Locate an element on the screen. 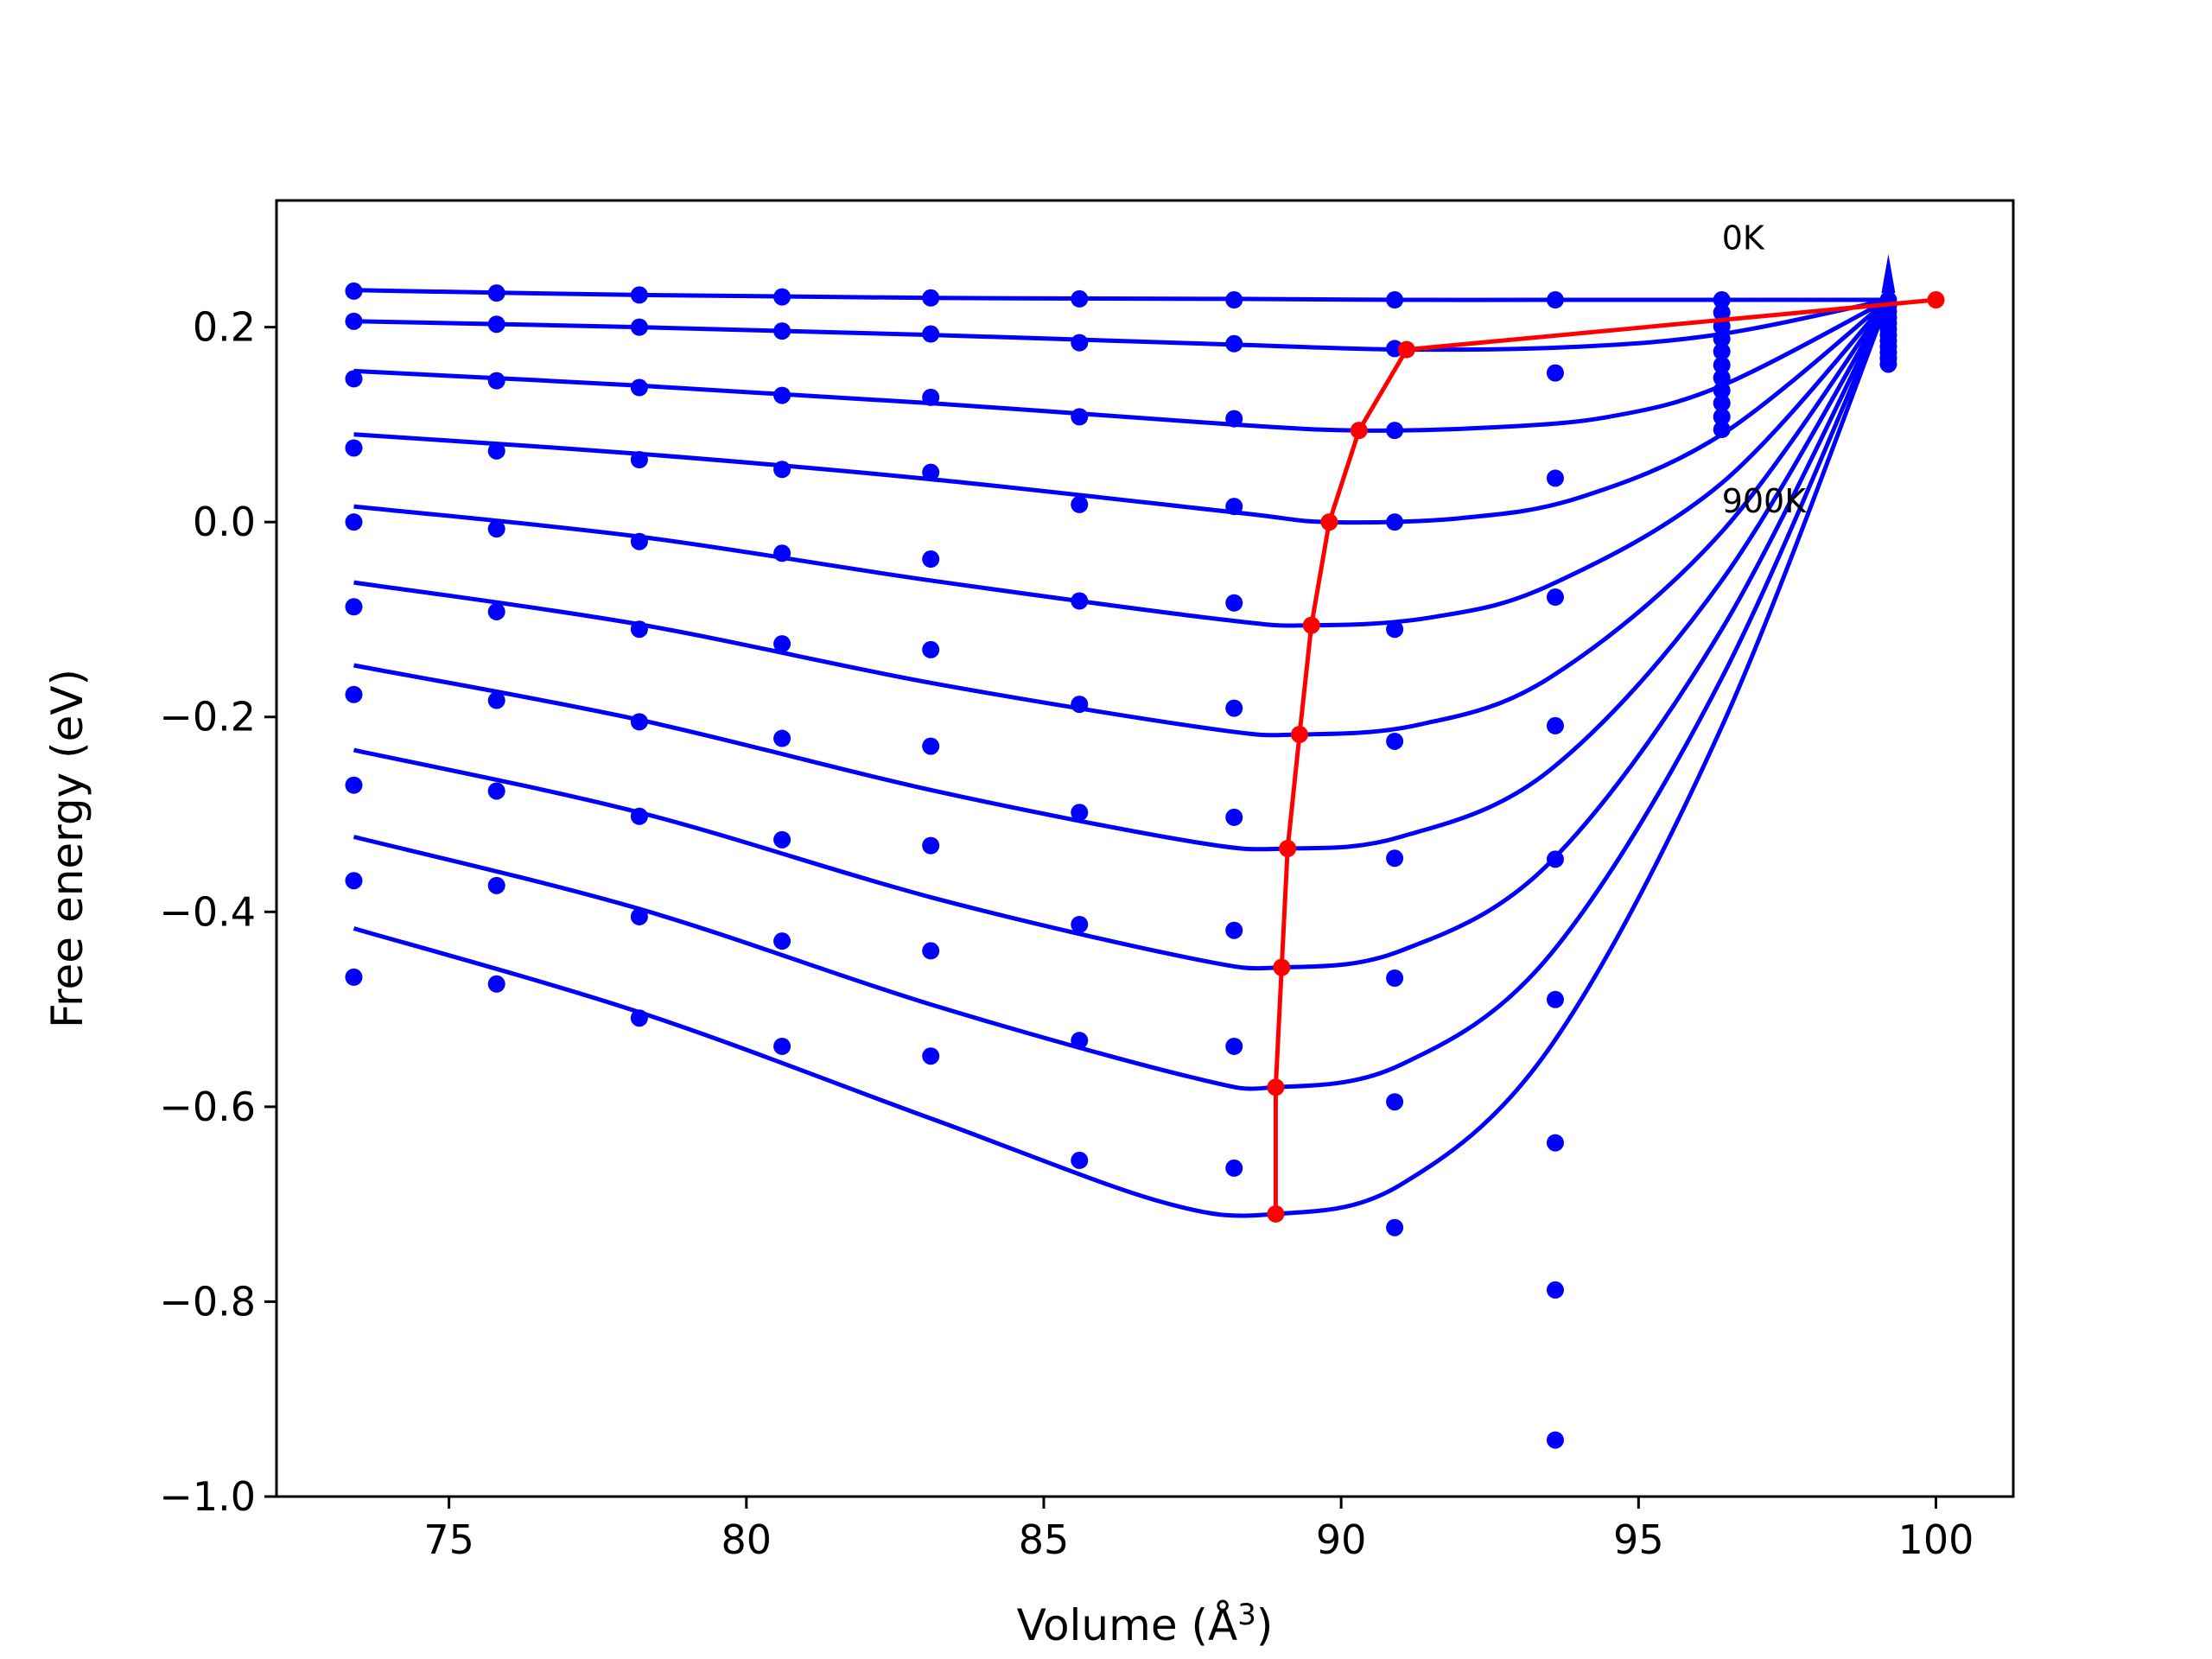  y-axis-label: Free energy (eV) is located at coordinates (67, 848).